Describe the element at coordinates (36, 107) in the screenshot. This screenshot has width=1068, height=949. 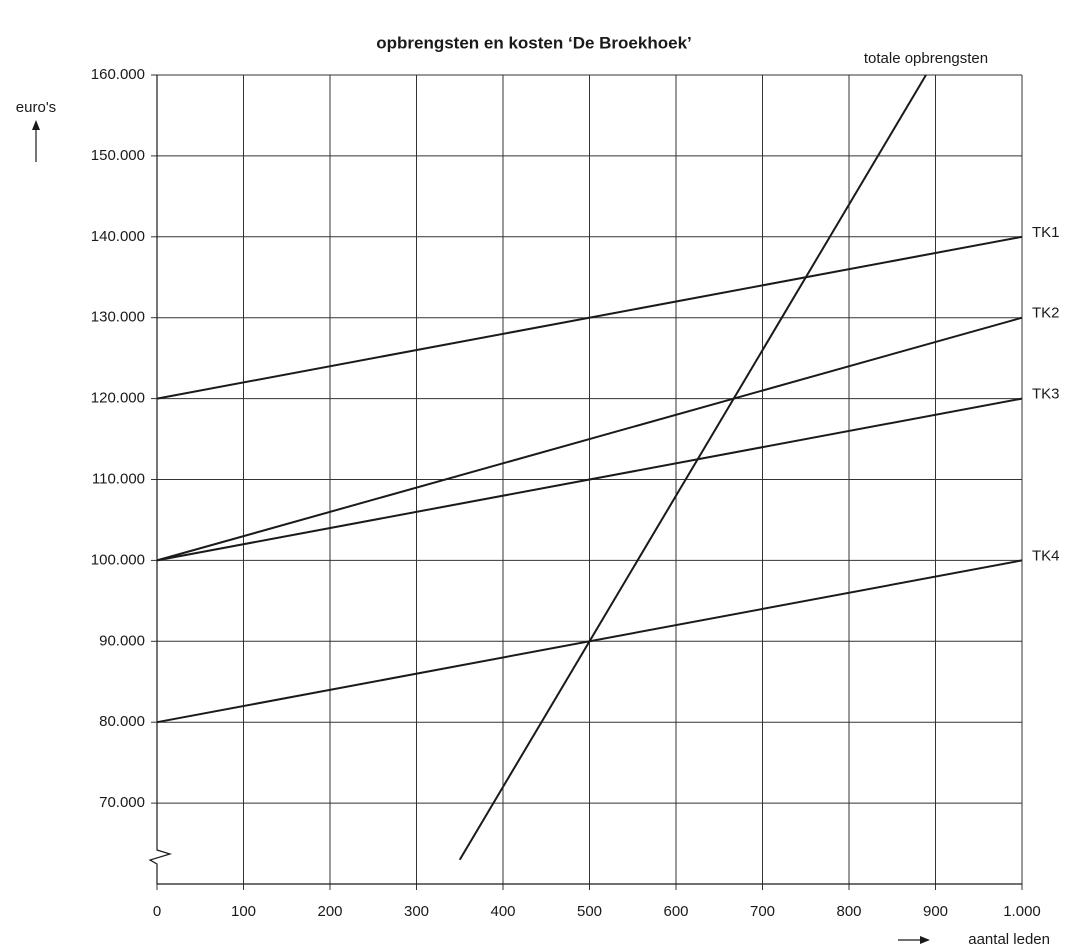
I see `y-axis-label: euro's` at that location.